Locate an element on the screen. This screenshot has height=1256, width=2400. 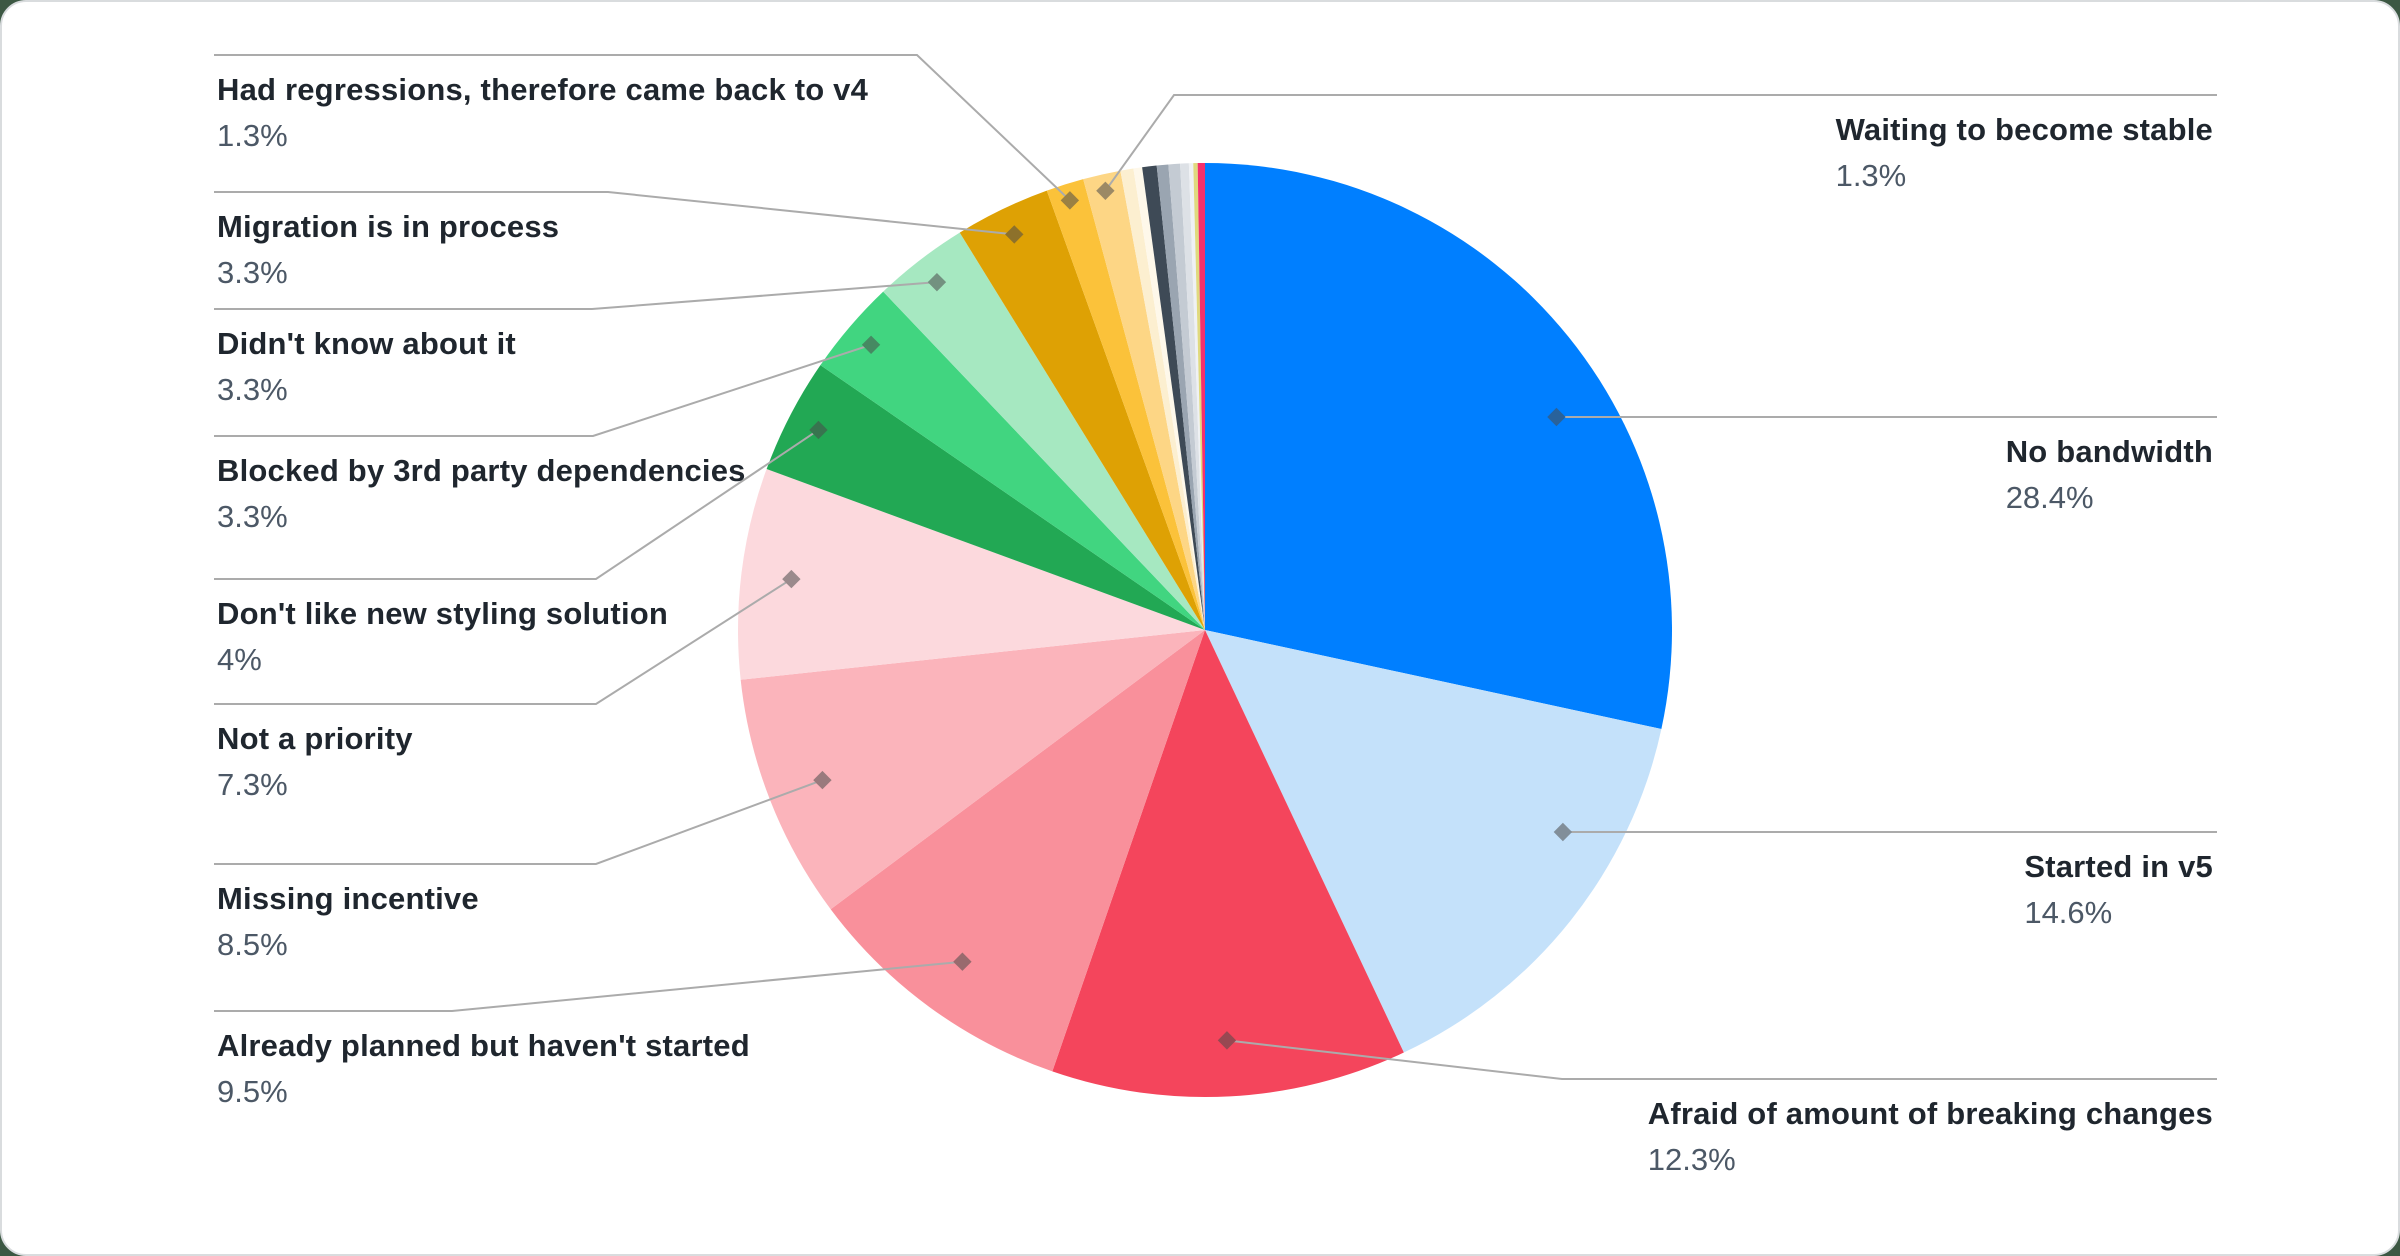
slice-label-title: Already planned but haven't started is located at coordinates (483, 1045).